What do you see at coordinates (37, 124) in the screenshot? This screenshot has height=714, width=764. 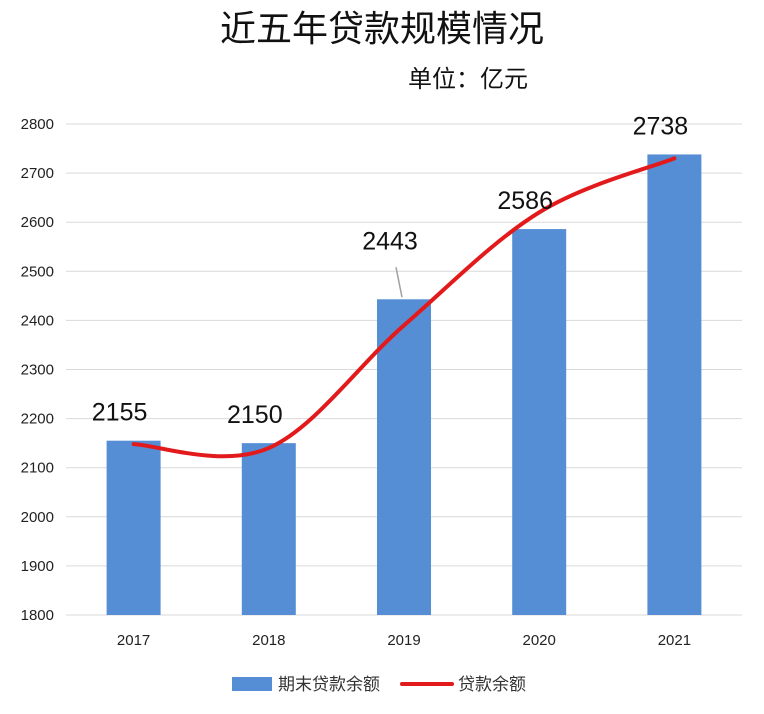 I see `y-tick-label: 2800` at bounding box center [37, 124].